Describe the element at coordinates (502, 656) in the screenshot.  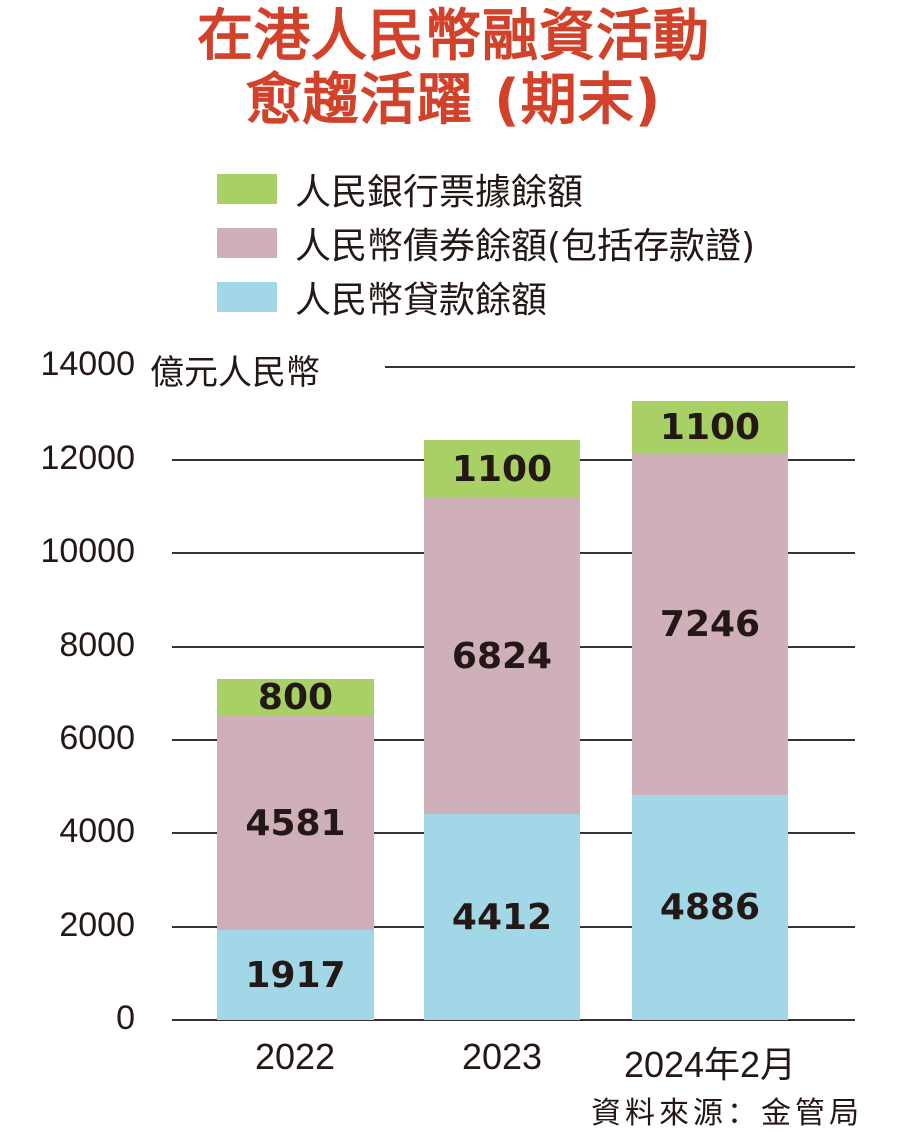
I see `bar-2023-bonds: 6824` at that location.